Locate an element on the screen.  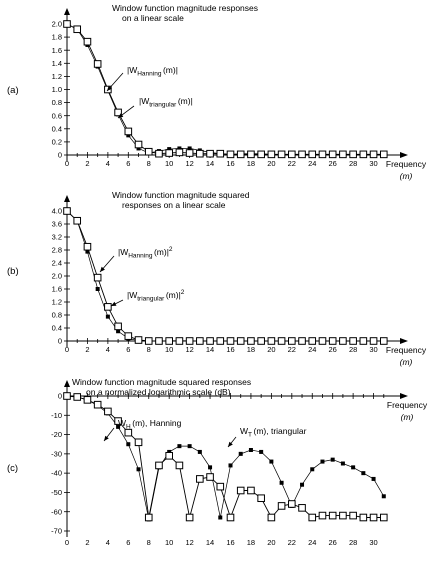
x-tick-label: 12 is located at coordinates (189, 542).